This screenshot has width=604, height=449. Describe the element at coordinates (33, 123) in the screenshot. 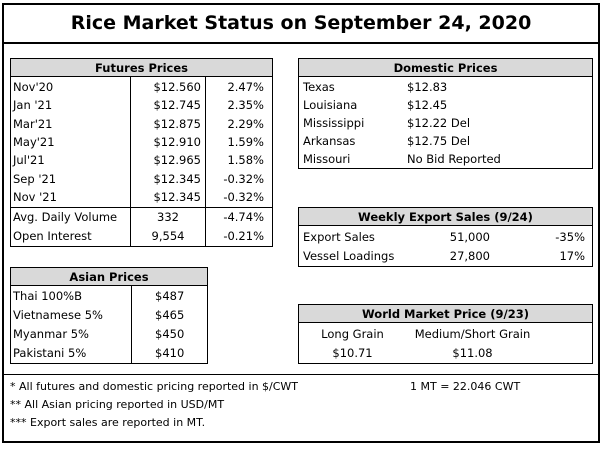

I see `futures-month: Mar'21` at that location.